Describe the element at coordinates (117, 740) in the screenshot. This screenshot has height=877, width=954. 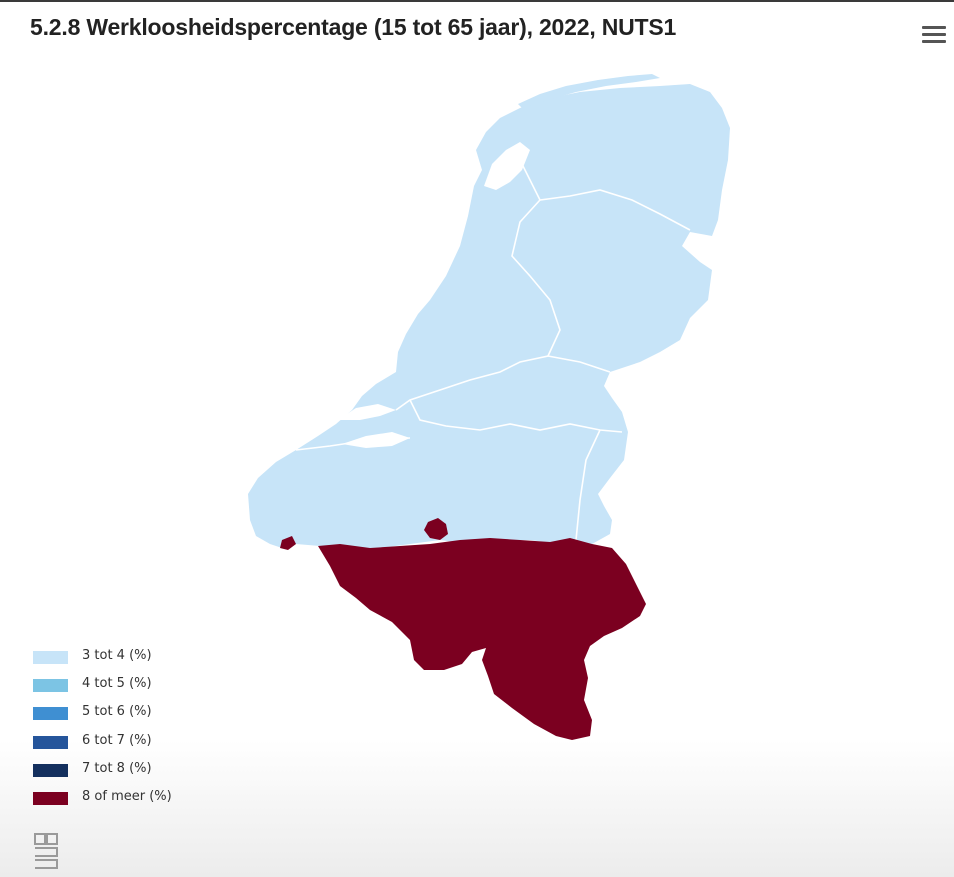
I see `legend-label: 6 tot 7 (%)` at that location.